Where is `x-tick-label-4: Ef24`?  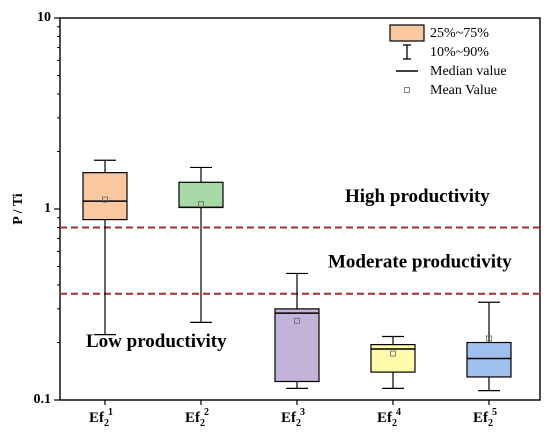 x-tick-label-4: Ef24 is located at coordinates (389, 418).